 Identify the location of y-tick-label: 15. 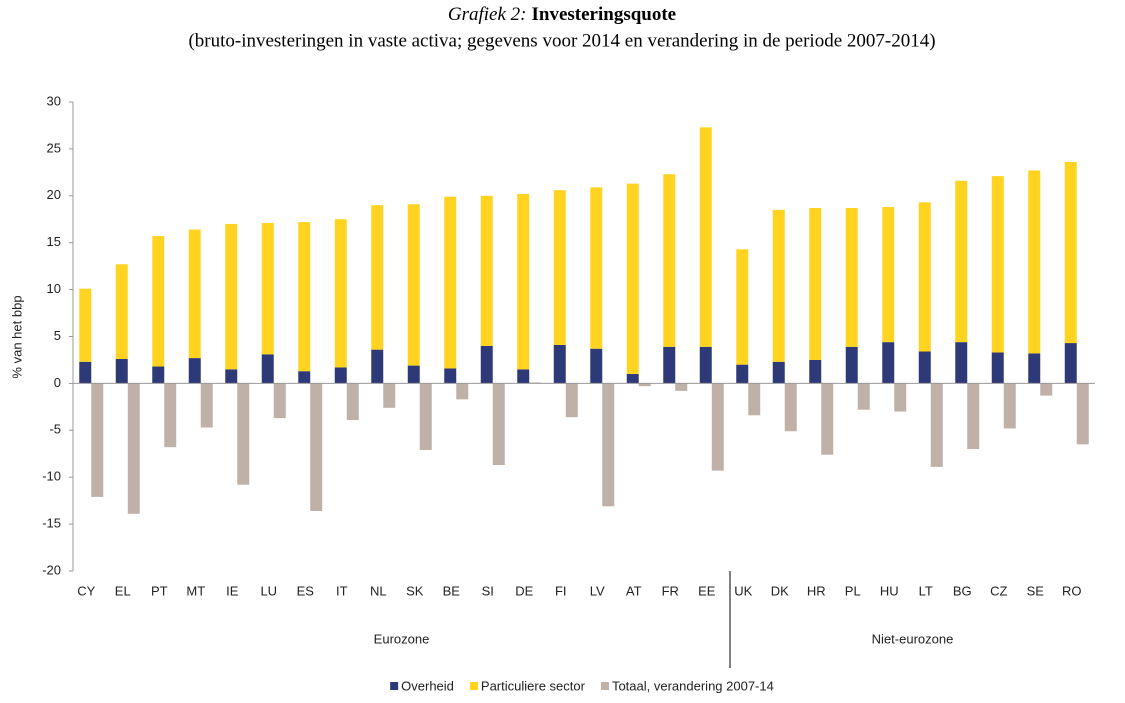
(54, 241).